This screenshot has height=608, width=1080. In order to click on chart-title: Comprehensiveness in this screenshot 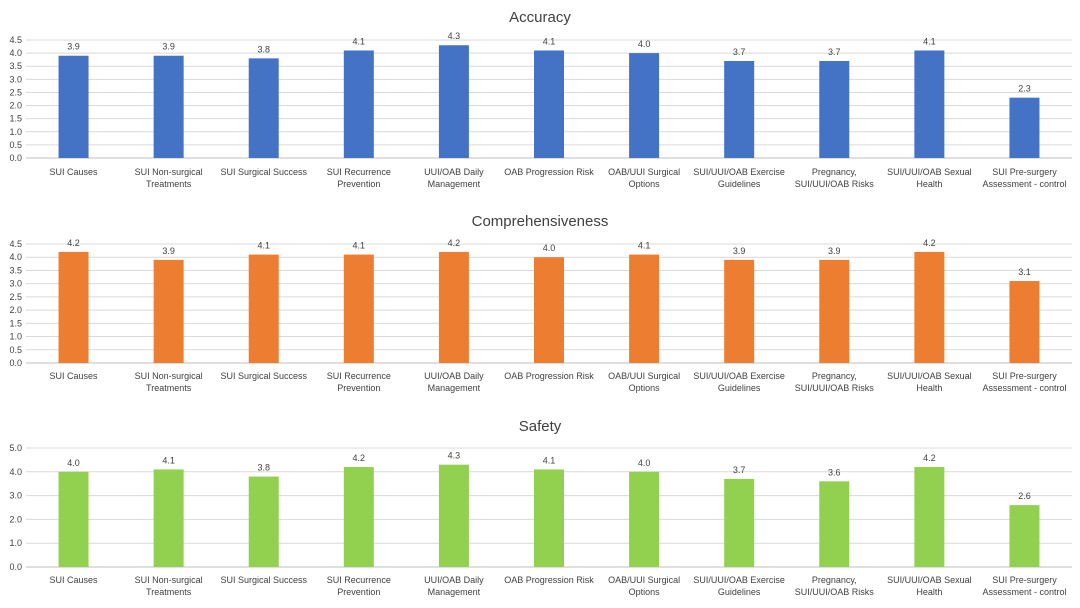, I will do `click(540, 221)`.